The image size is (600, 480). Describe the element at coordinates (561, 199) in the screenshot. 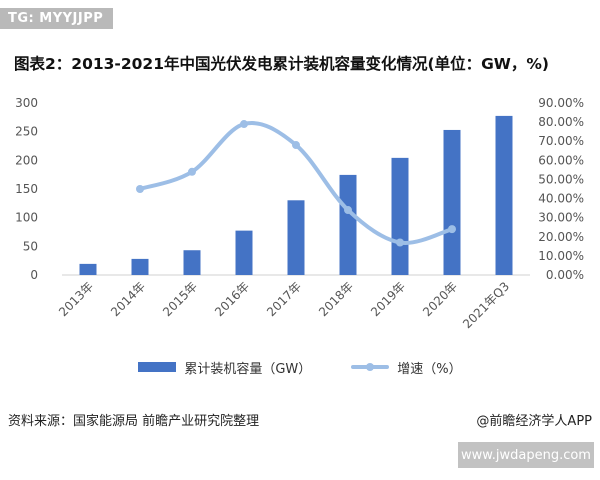

I see `y-right-tick-label: 40.00%` at that location.